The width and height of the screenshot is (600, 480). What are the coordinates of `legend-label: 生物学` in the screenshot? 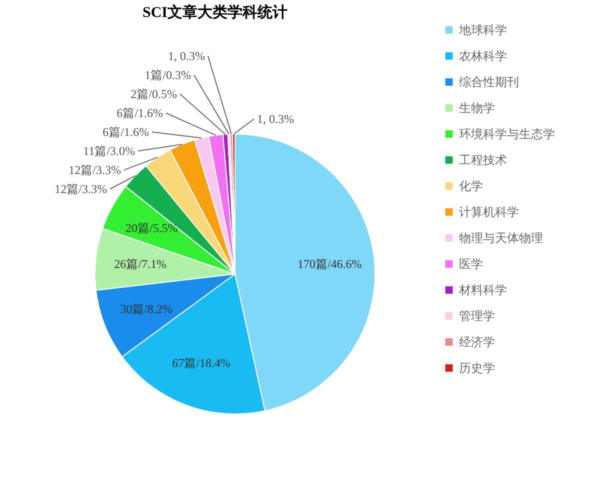 It's located at (477, 108).